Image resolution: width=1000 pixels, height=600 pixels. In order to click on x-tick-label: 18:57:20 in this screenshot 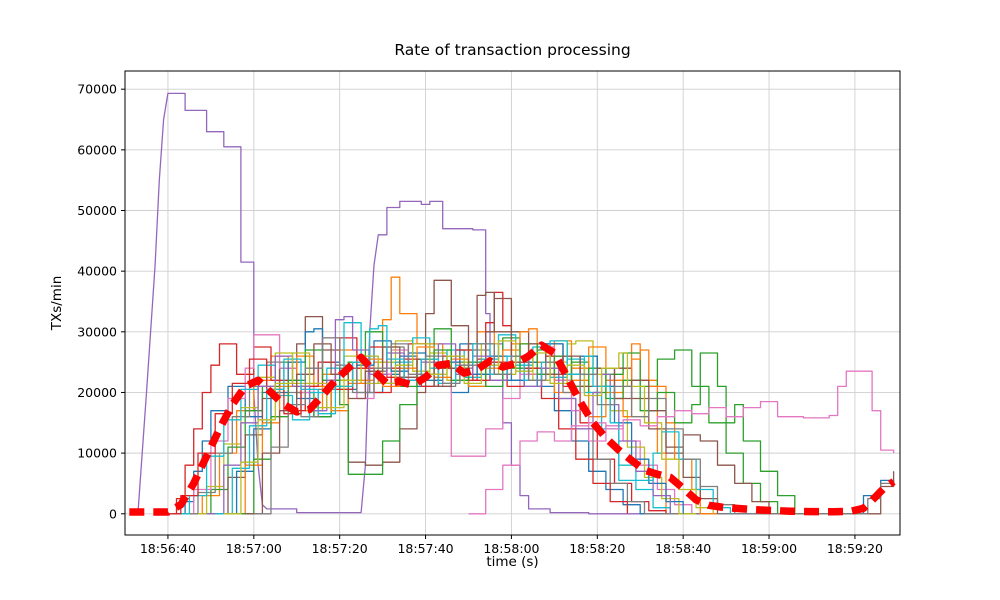, I will do `click(340, 548)`.